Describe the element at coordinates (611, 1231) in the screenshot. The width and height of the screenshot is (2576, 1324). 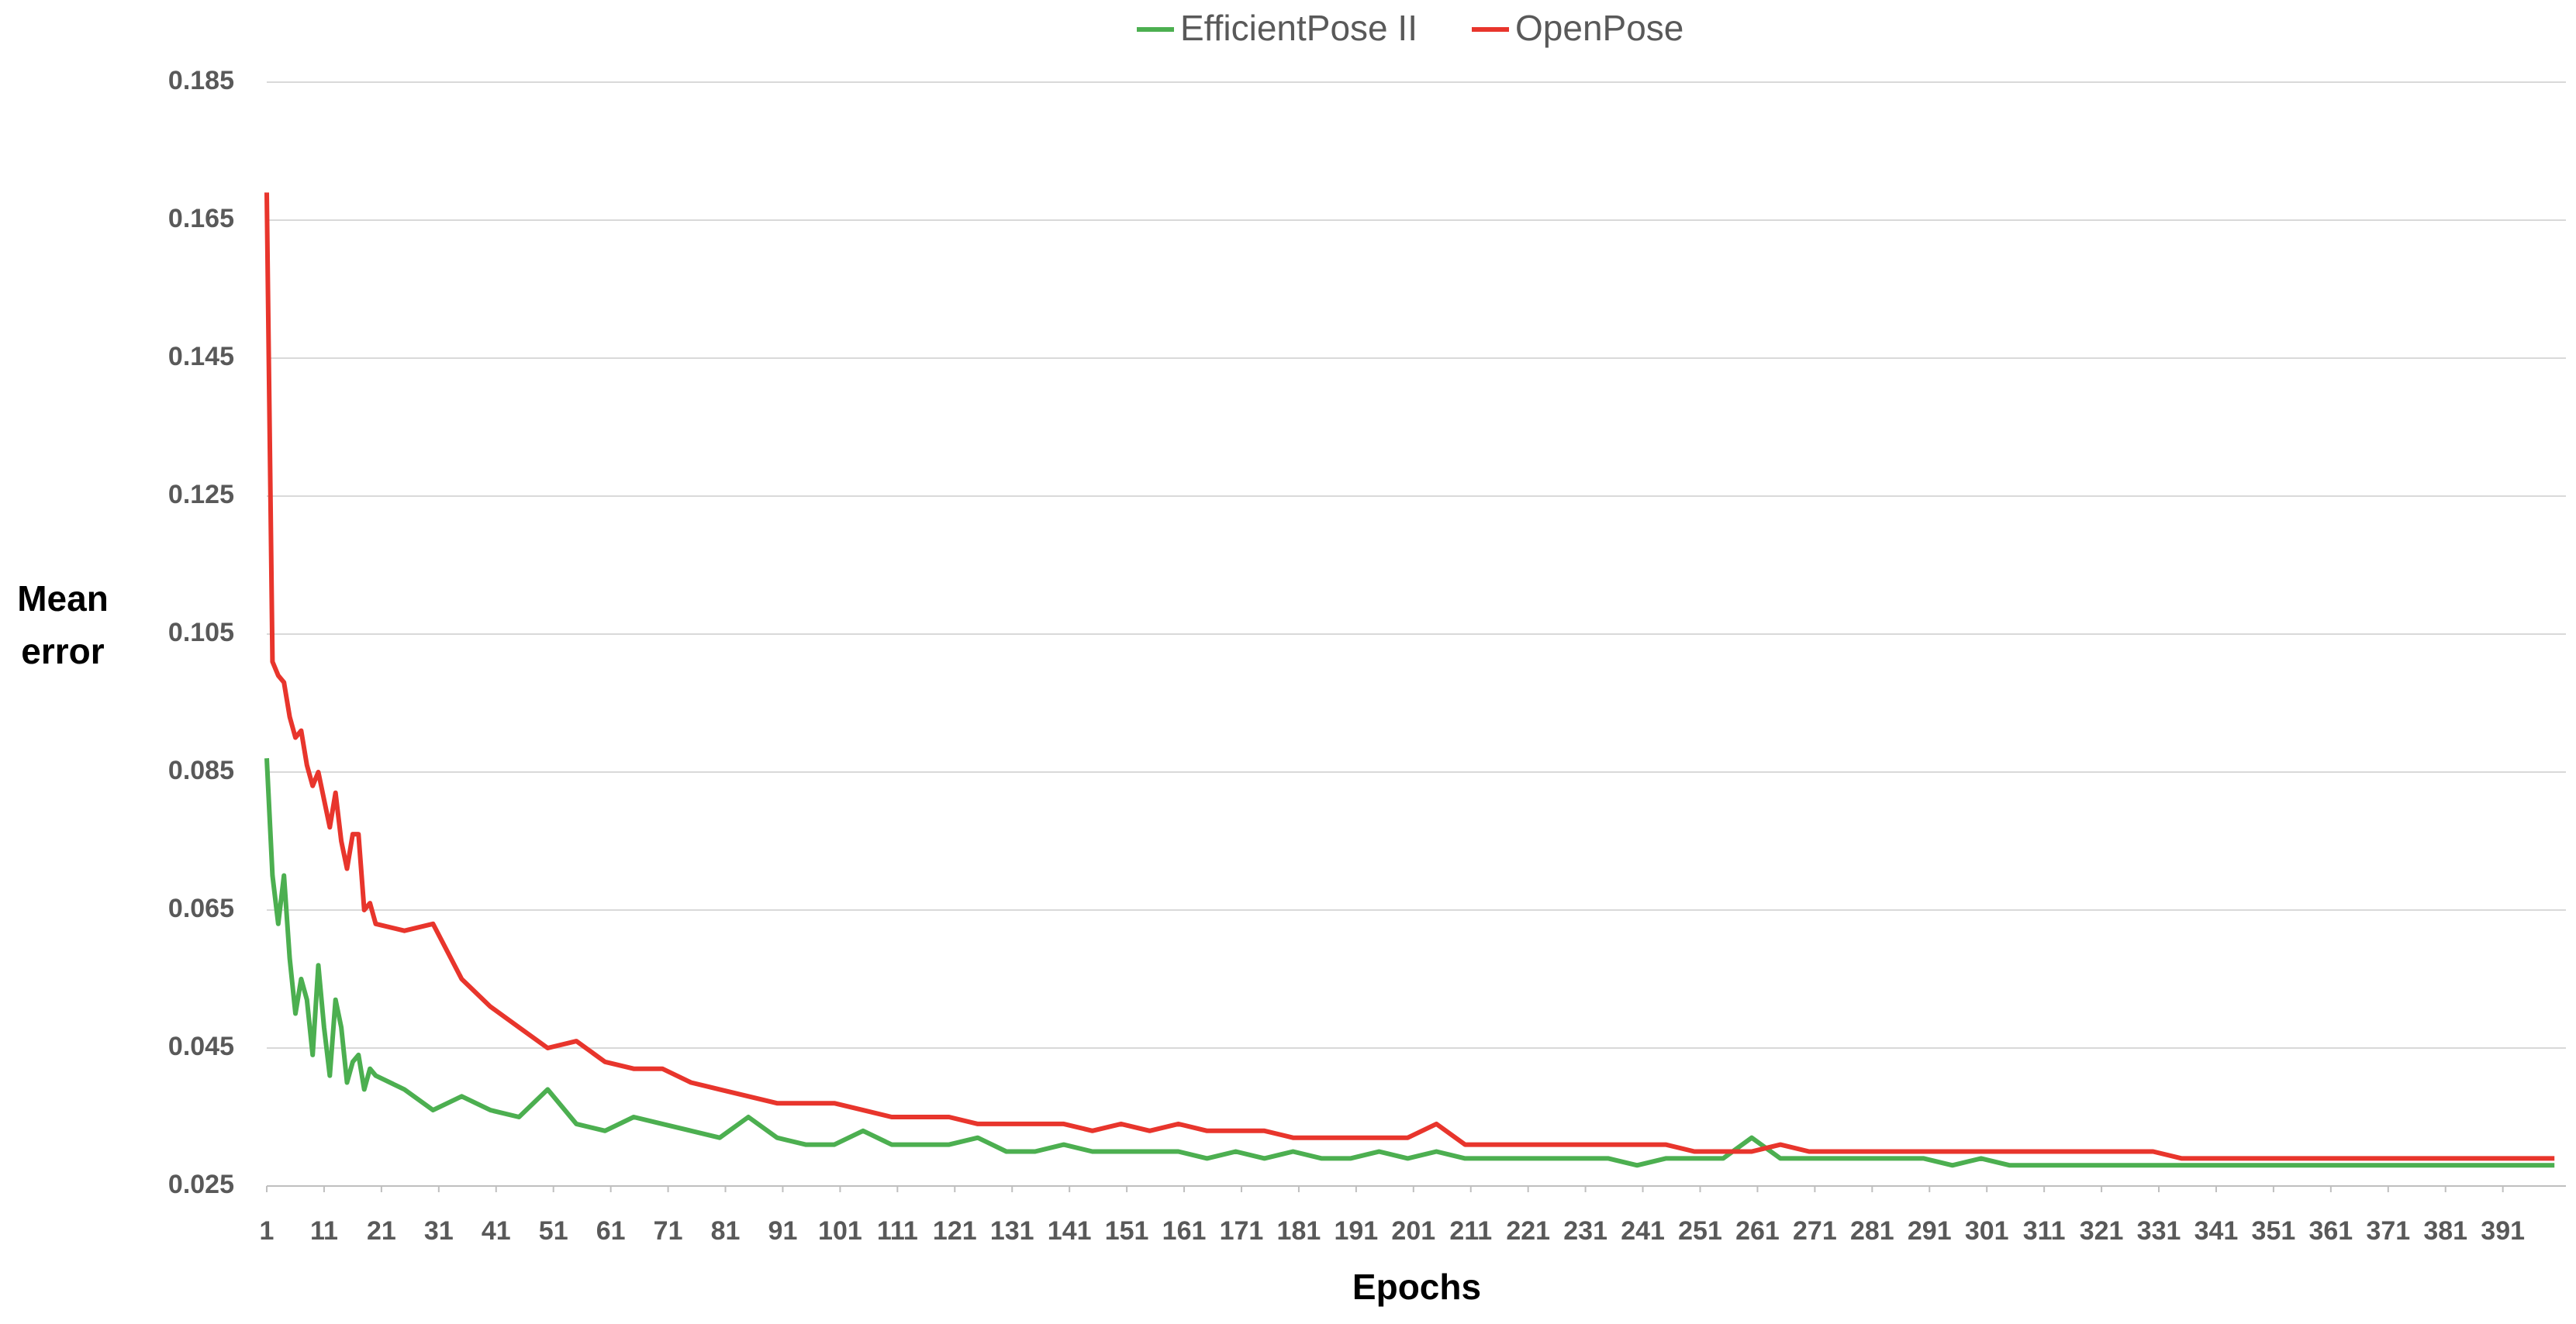
I see `x-tick-label: 61` at that location.